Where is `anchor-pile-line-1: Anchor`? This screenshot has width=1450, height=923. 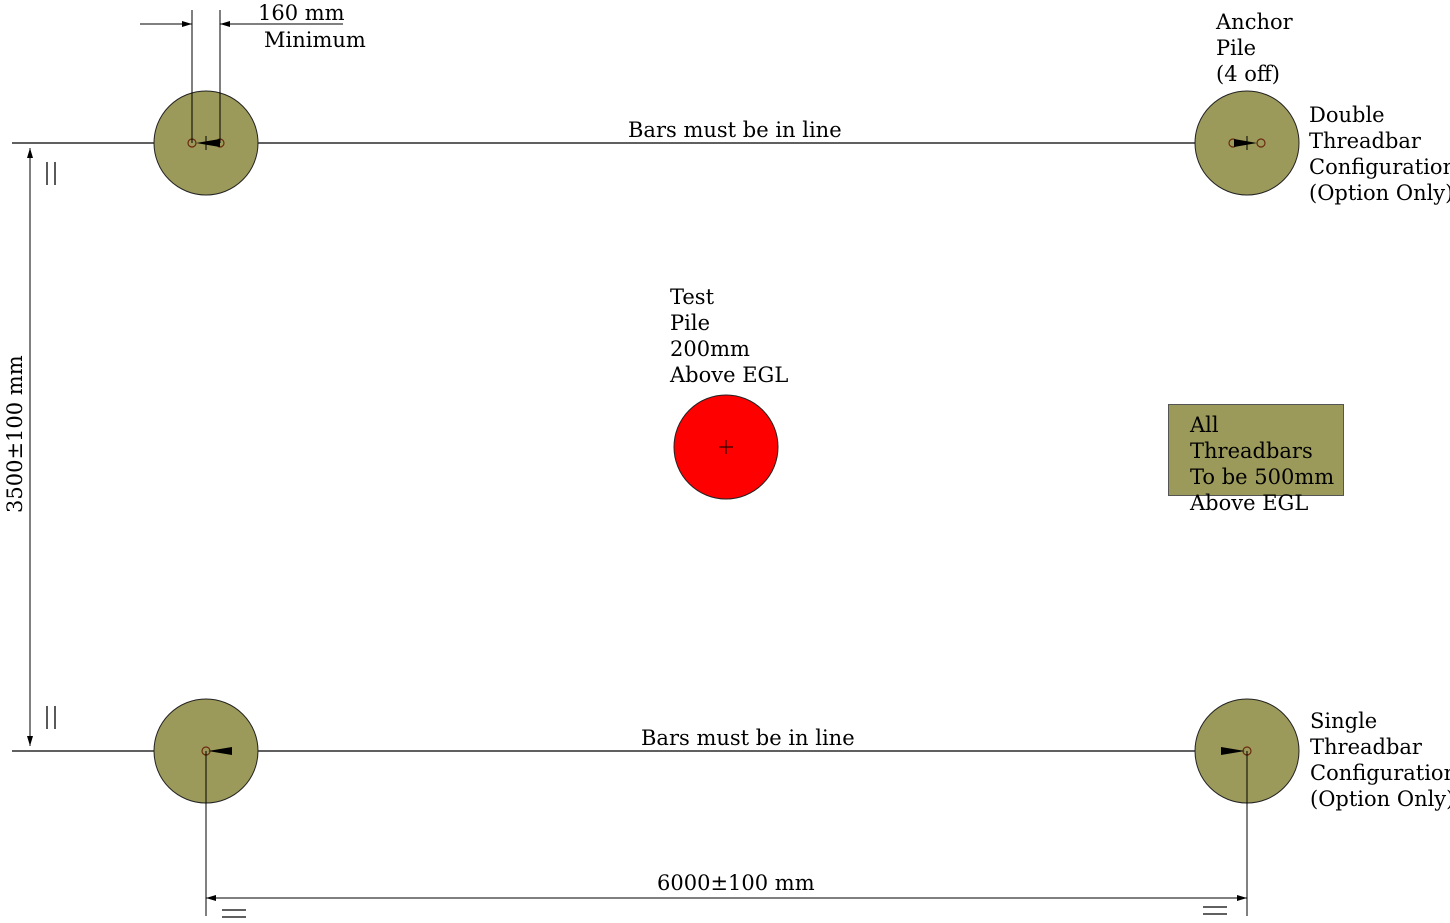 anchor-pile-line-1: Anchor is located at coordinates (1254, 22).